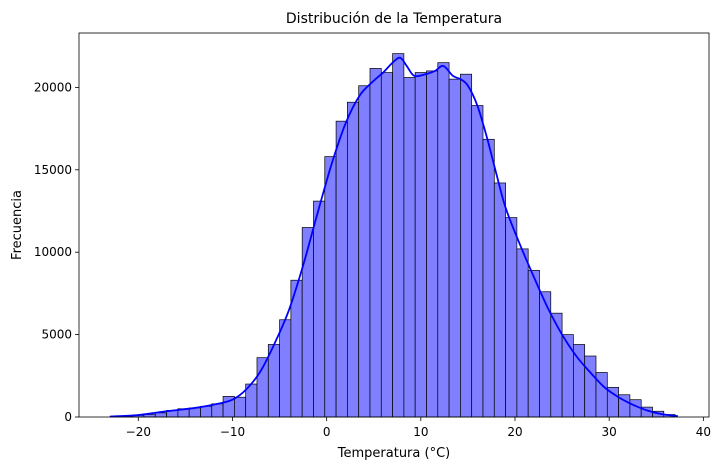 The width and height of the screenshot is (719, 469). I want to click on x-axis-label: Temperatura (°C), so click(393, 453).